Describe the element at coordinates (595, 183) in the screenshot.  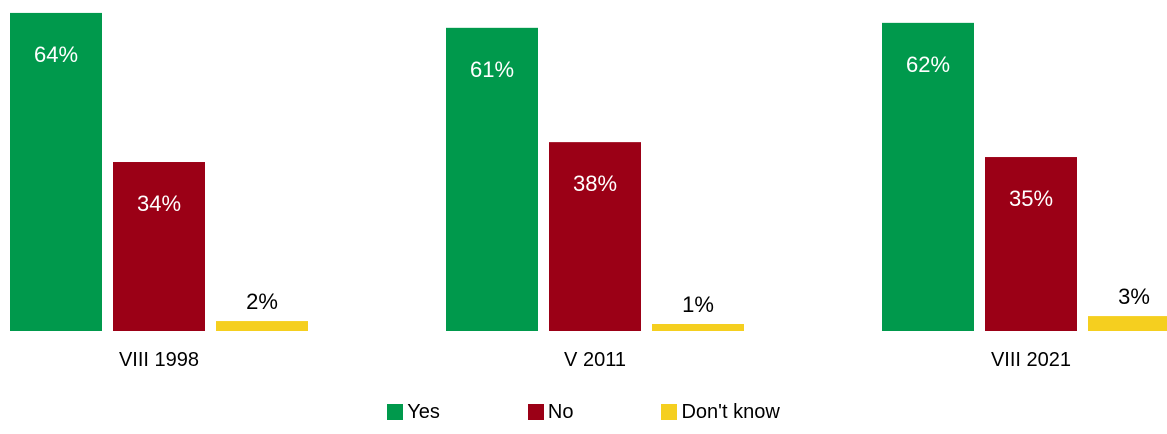
I see `data-label-no-v-2011: 38%` at that location.